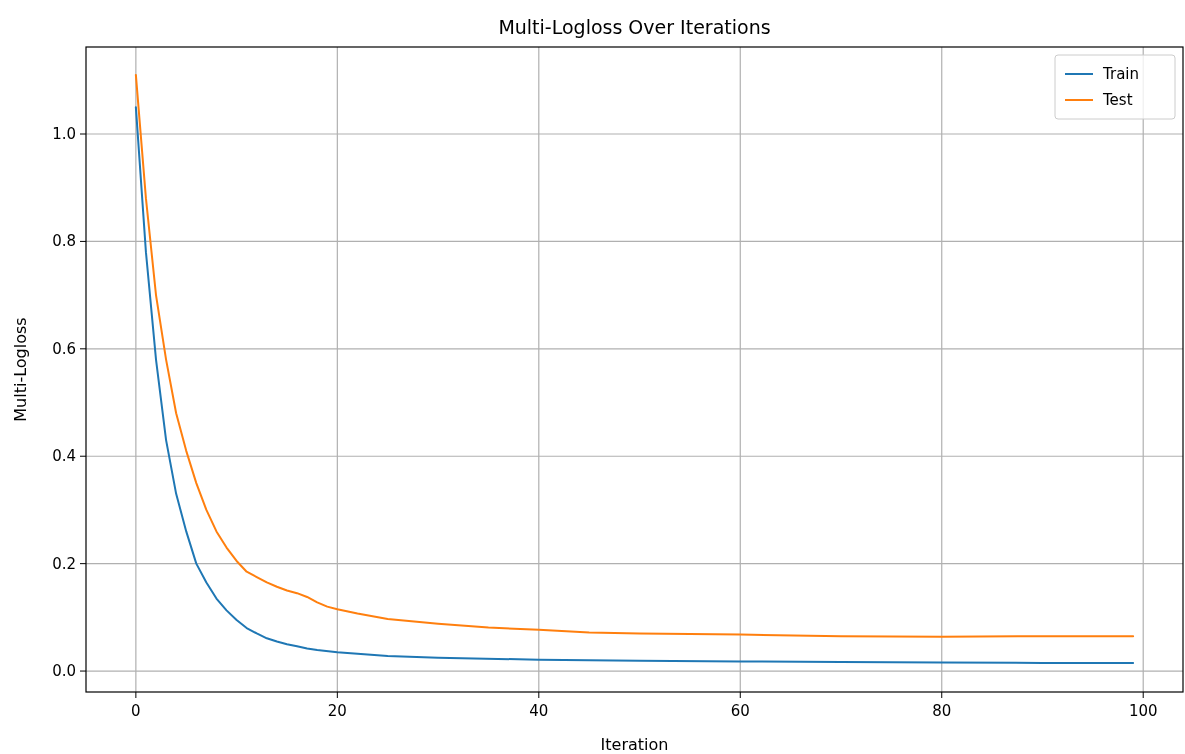 This screenshot has height=754, width=1185. What do you see at coordinates (1117, 100) in the screenshot?
I see `legend-label: Test` at bounding box center [1117, 100].